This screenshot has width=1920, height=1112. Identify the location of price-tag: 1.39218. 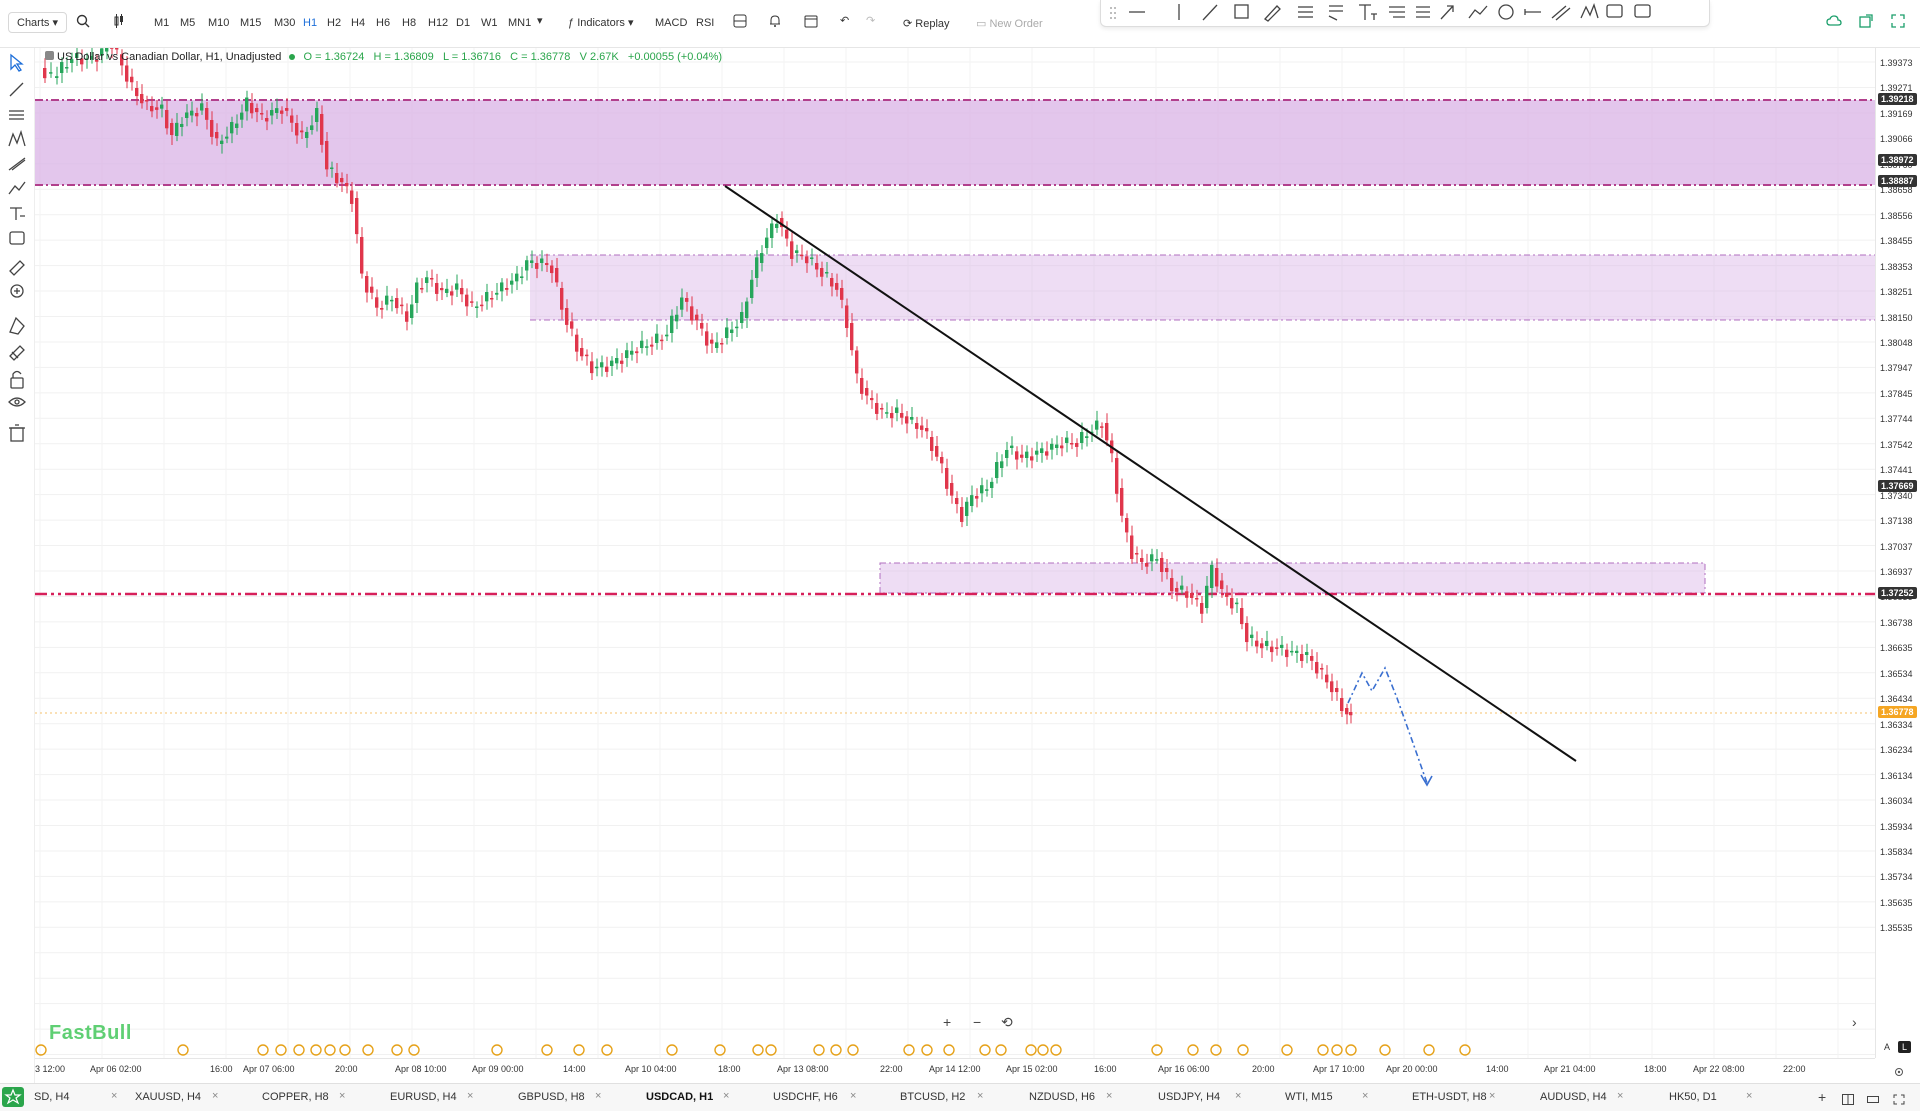
(1897, 99).